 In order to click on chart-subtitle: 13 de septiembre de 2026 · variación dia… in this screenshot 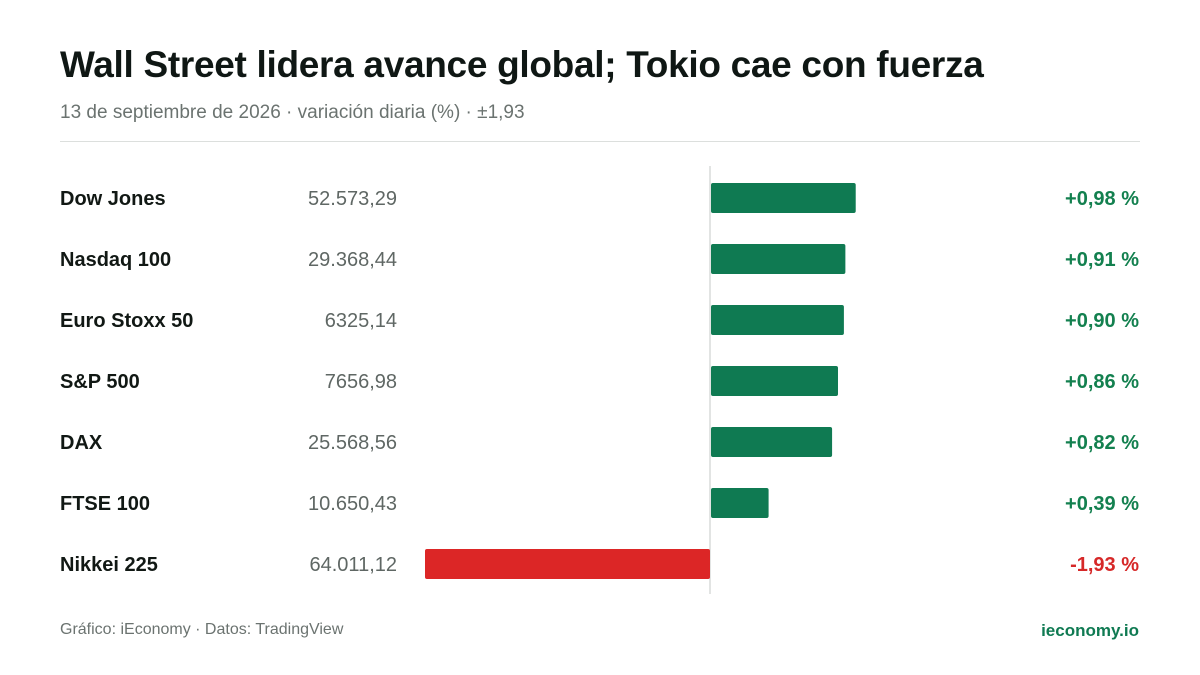, I will do `click(292, 112)`.